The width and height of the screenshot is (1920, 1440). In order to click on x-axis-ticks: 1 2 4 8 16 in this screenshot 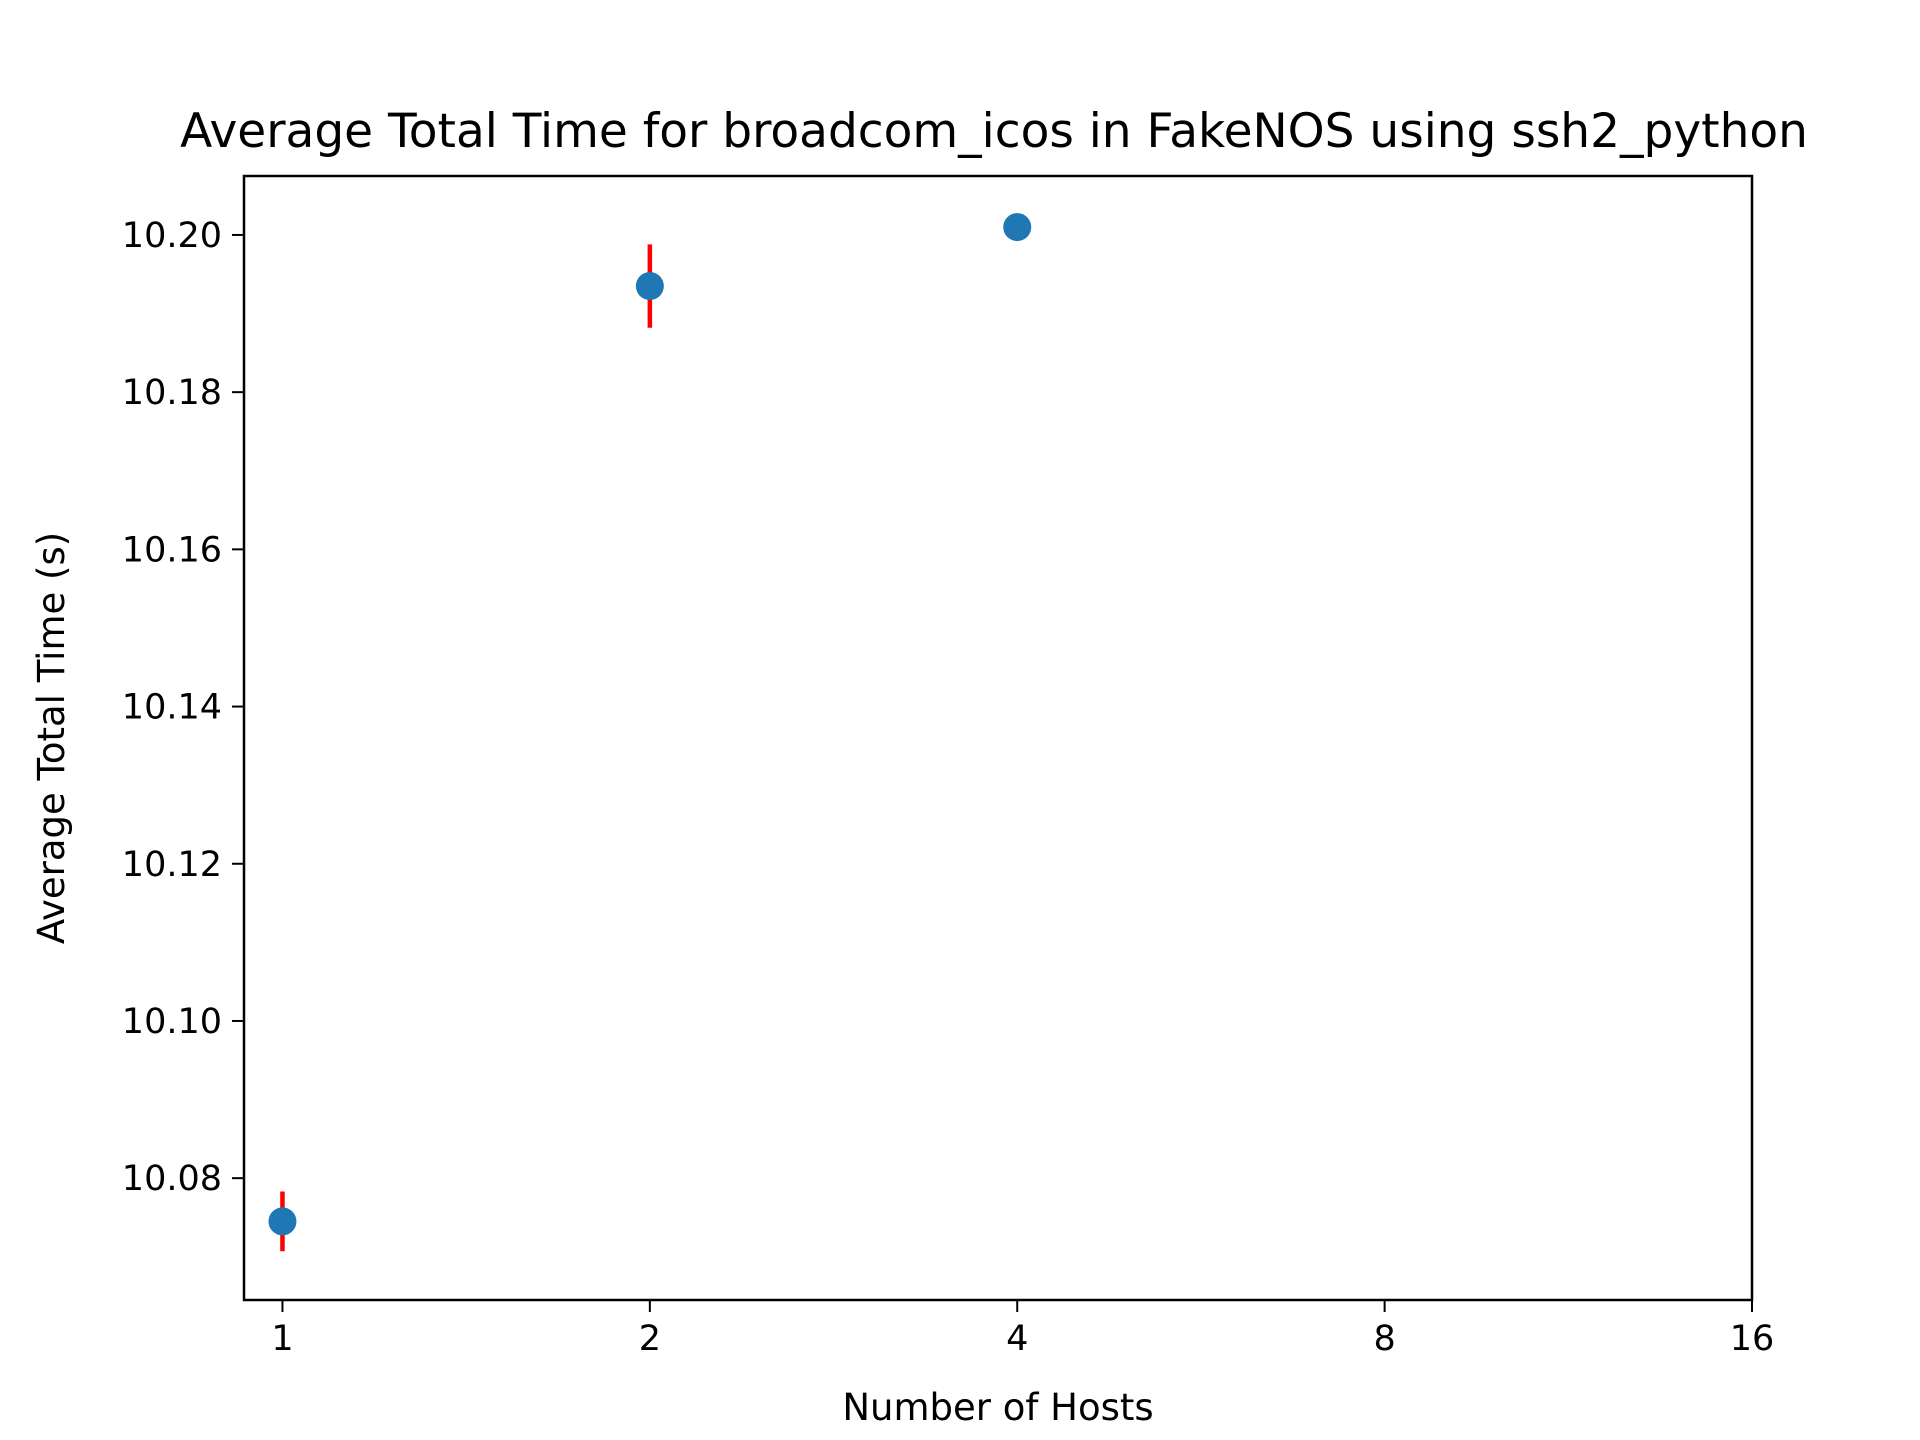, I will do `click(1022, 1329)`.